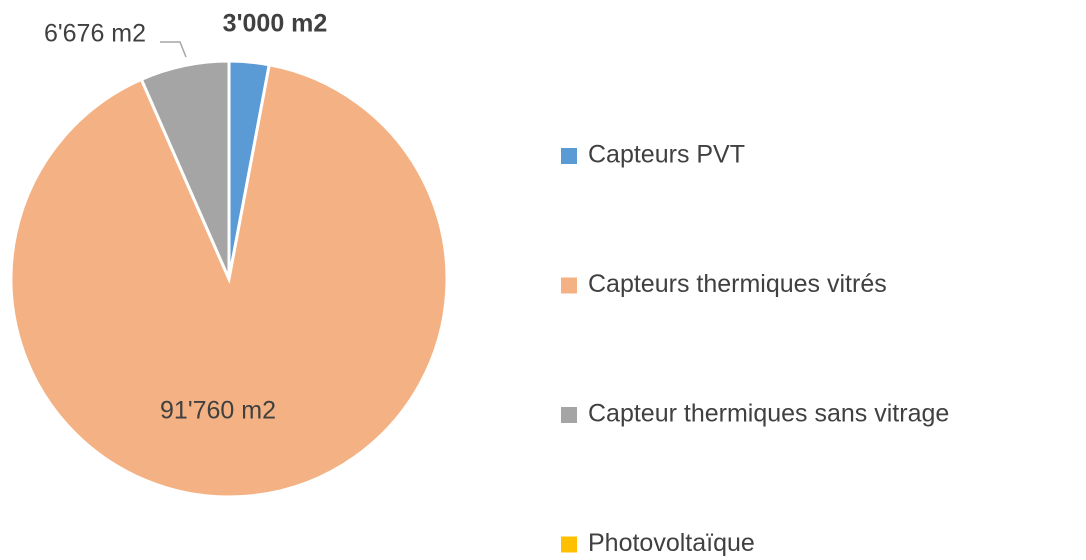  I want to click on legend-label: Photovoltaïque, so click(671, 543).